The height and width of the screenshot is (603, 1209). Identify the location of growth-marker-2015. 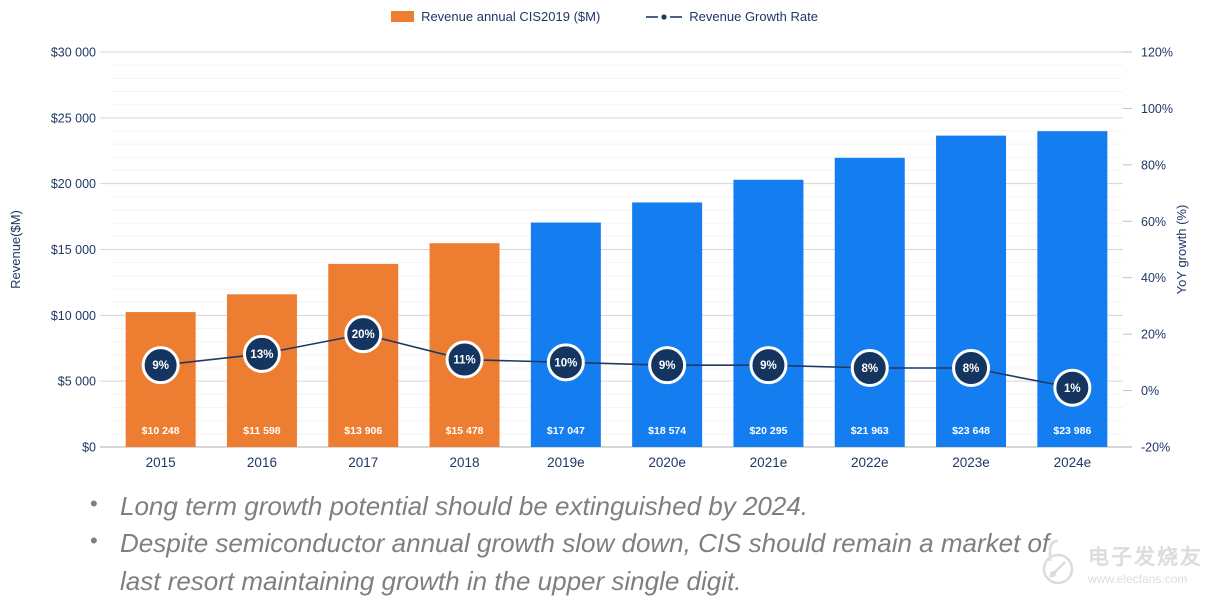
(160, 365).